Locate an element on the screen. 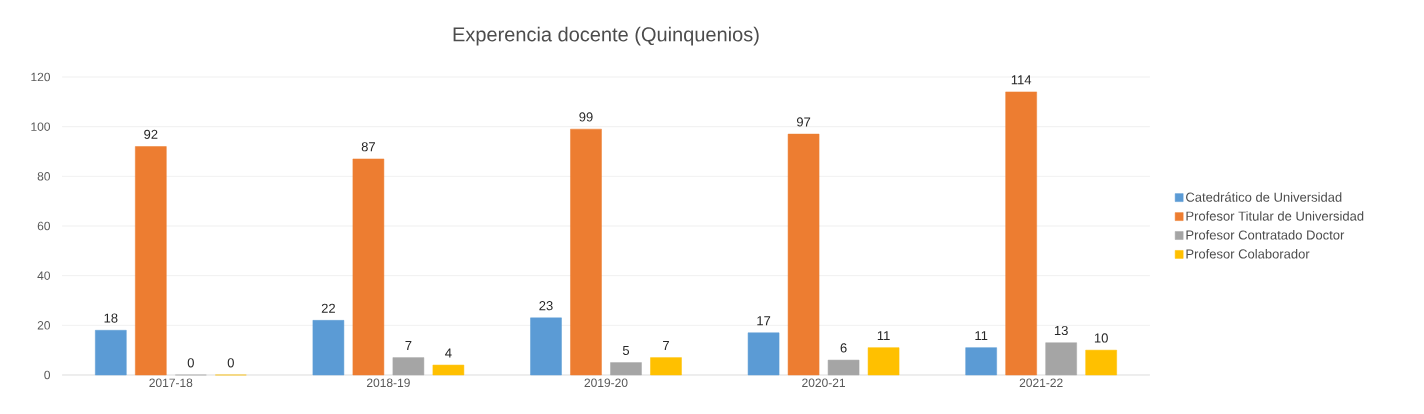  chart-title: Experencia docente (Quinquenios) is located at coordinates (606, 36).